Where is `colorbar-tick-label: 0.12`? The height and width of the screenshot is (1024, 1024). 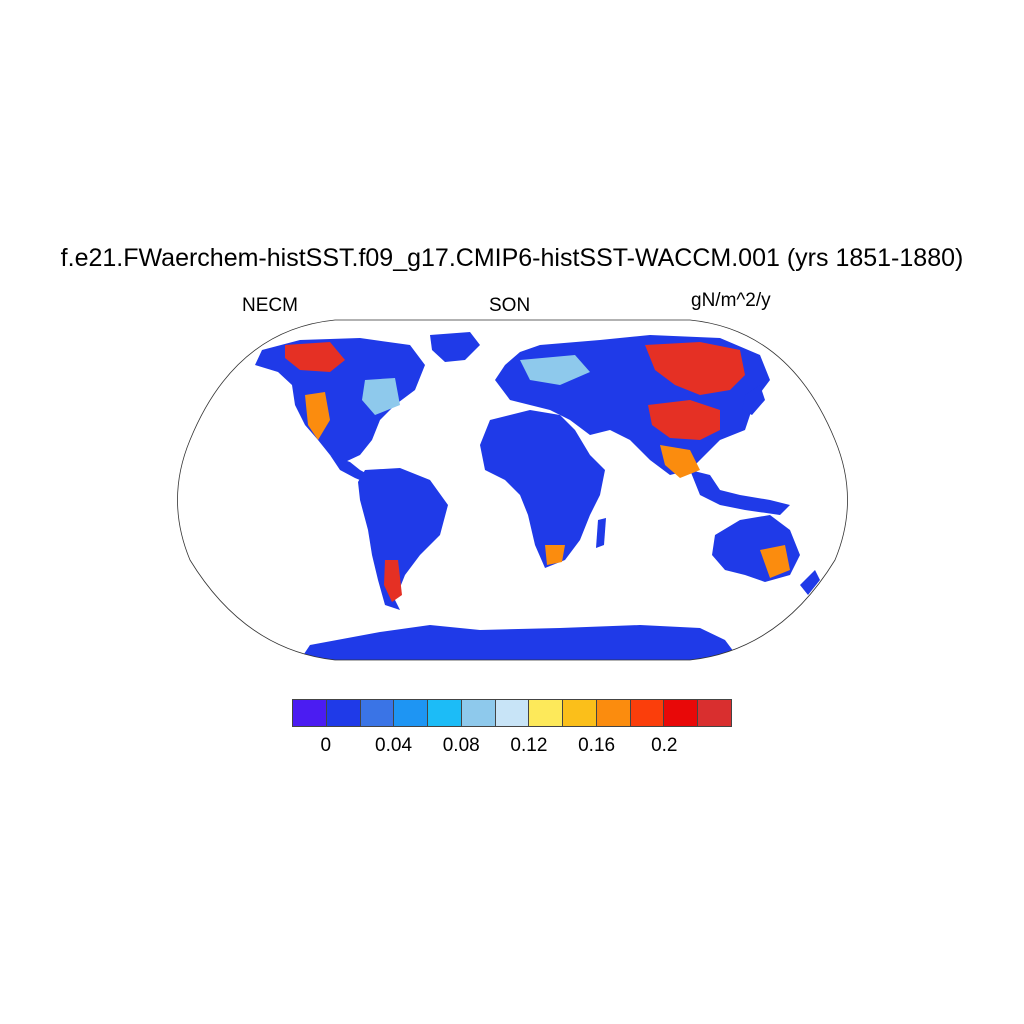 colorbar-tick-label: 0.12 is located at coordinates (529, 745).